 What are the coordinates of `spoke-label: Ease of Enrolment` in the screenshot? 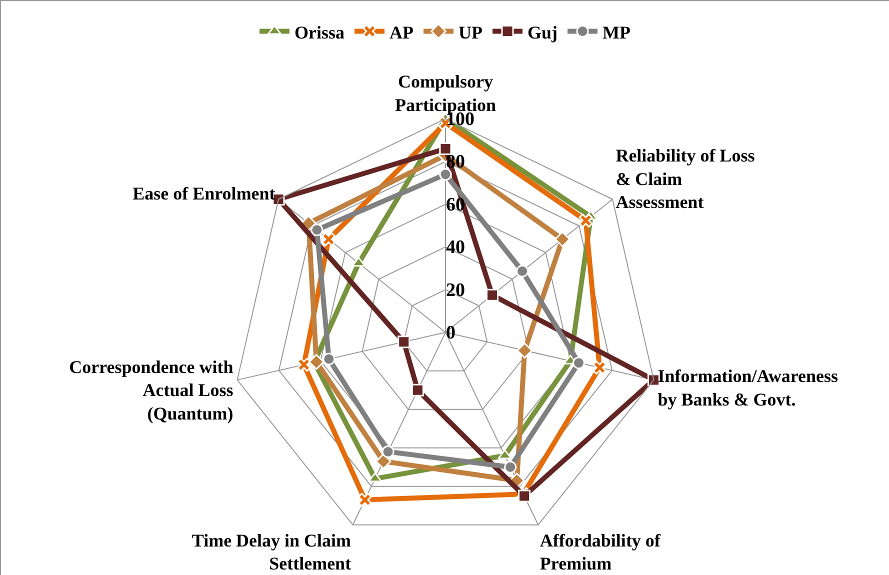 It's located at (204, 193).